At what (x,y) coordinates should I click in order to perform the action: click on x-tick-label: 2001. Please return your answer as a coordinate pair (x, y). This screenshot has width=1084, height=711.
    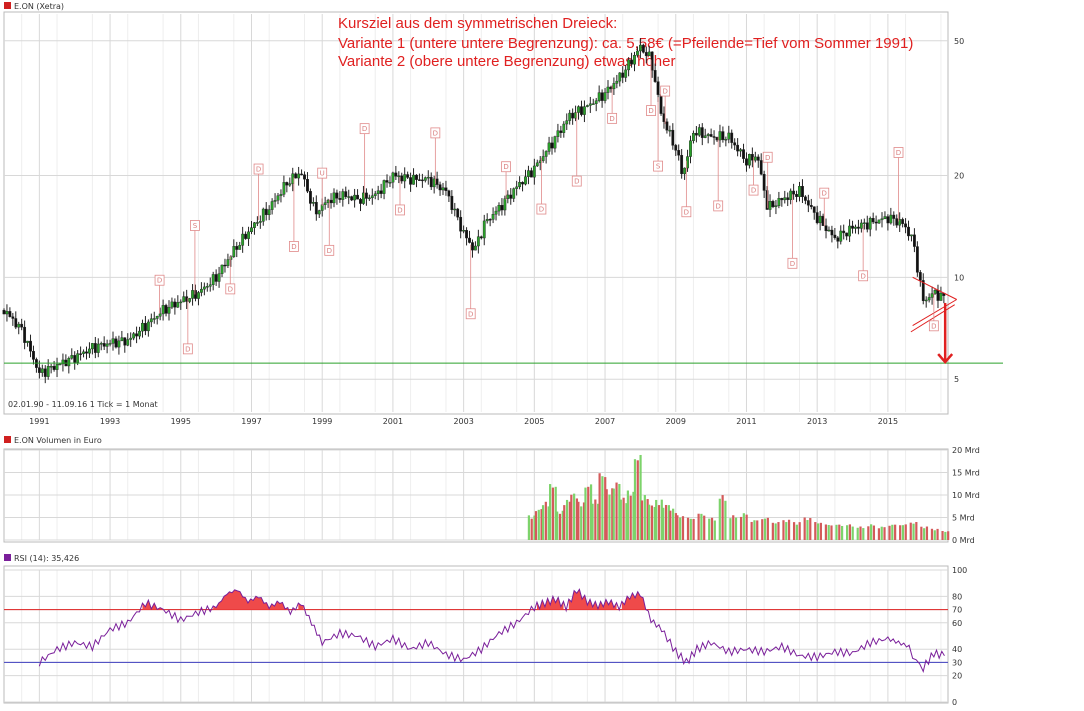
    Looking at the image, I should click on (393, 421).